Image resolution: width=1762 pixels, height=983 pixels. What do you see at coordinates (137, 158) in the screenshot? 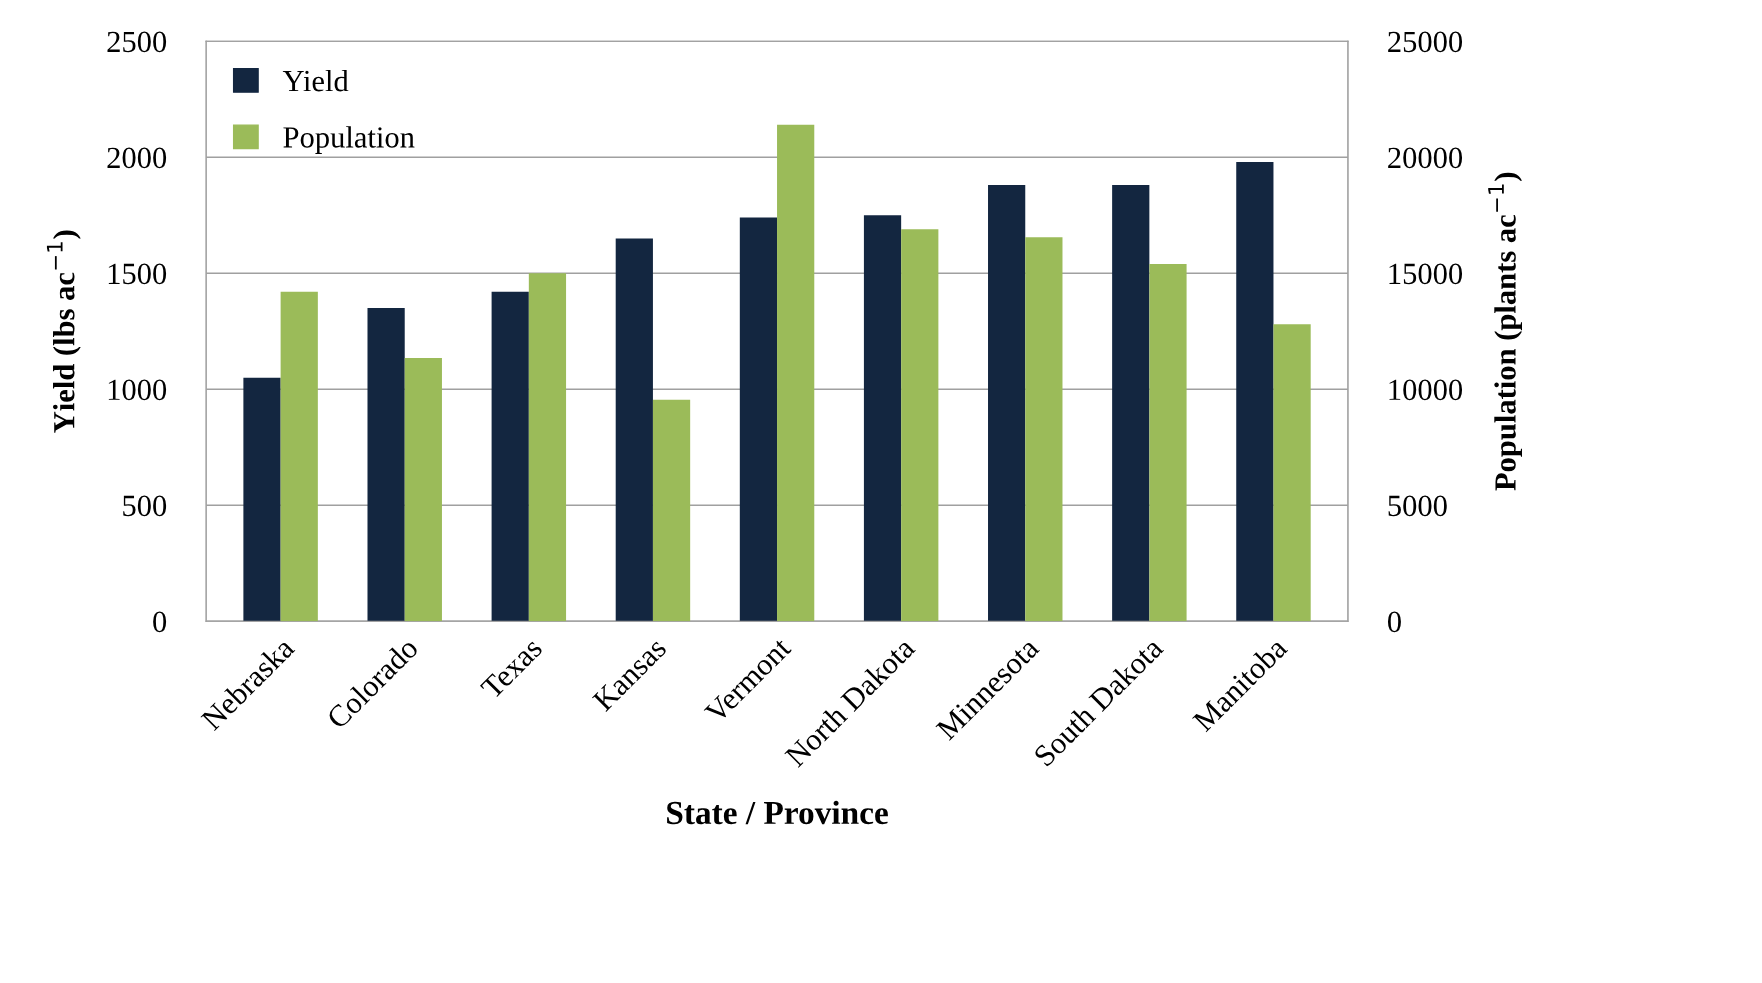
I see `y-tick-label: 2000` at bounding box center [137, 158].